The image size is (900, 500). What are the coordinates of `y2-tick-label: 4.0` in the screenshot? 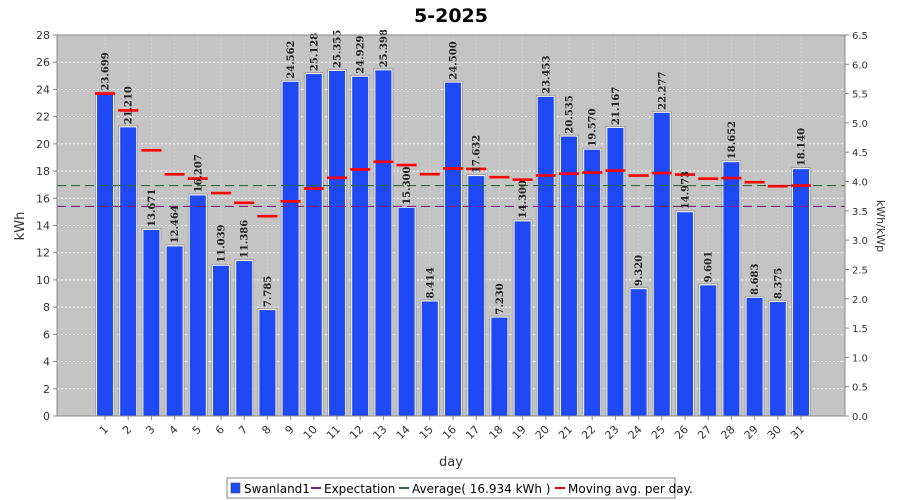 It's located at (860, 183).